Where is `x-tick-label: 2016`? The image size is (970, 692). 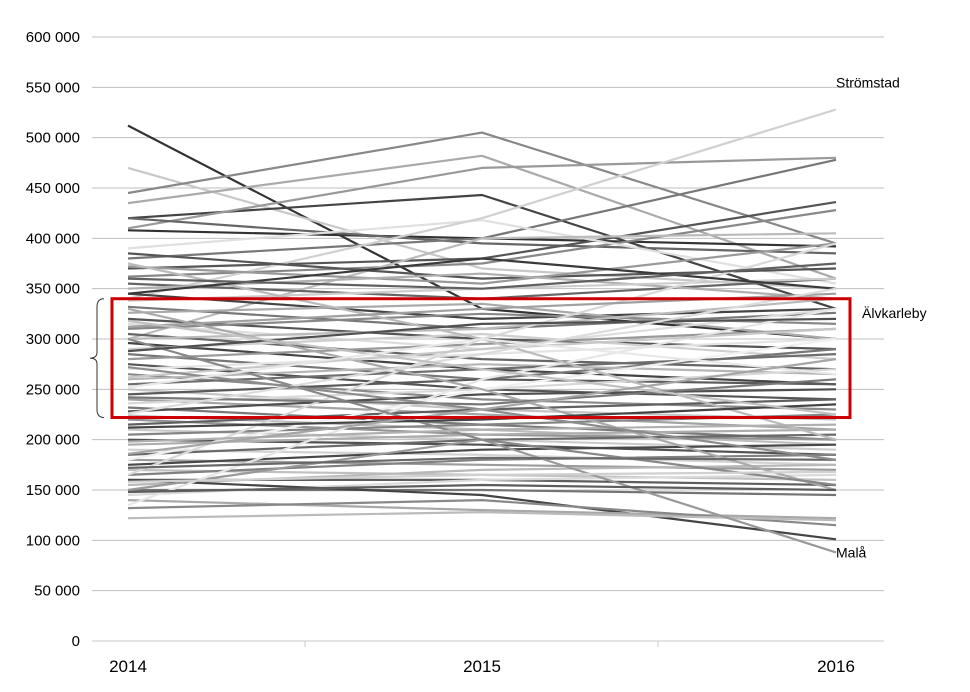
x-tick-label: 2016 is located at coordinates (836, 666).